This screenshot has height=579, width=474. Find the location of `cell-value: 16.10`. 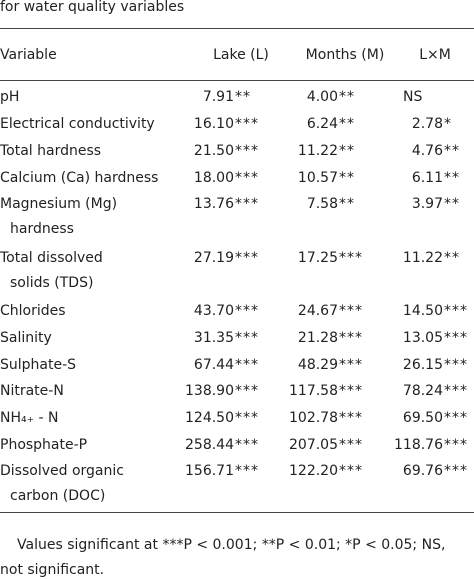

cell-value: 16.10 is located at coordinates (213, 124).